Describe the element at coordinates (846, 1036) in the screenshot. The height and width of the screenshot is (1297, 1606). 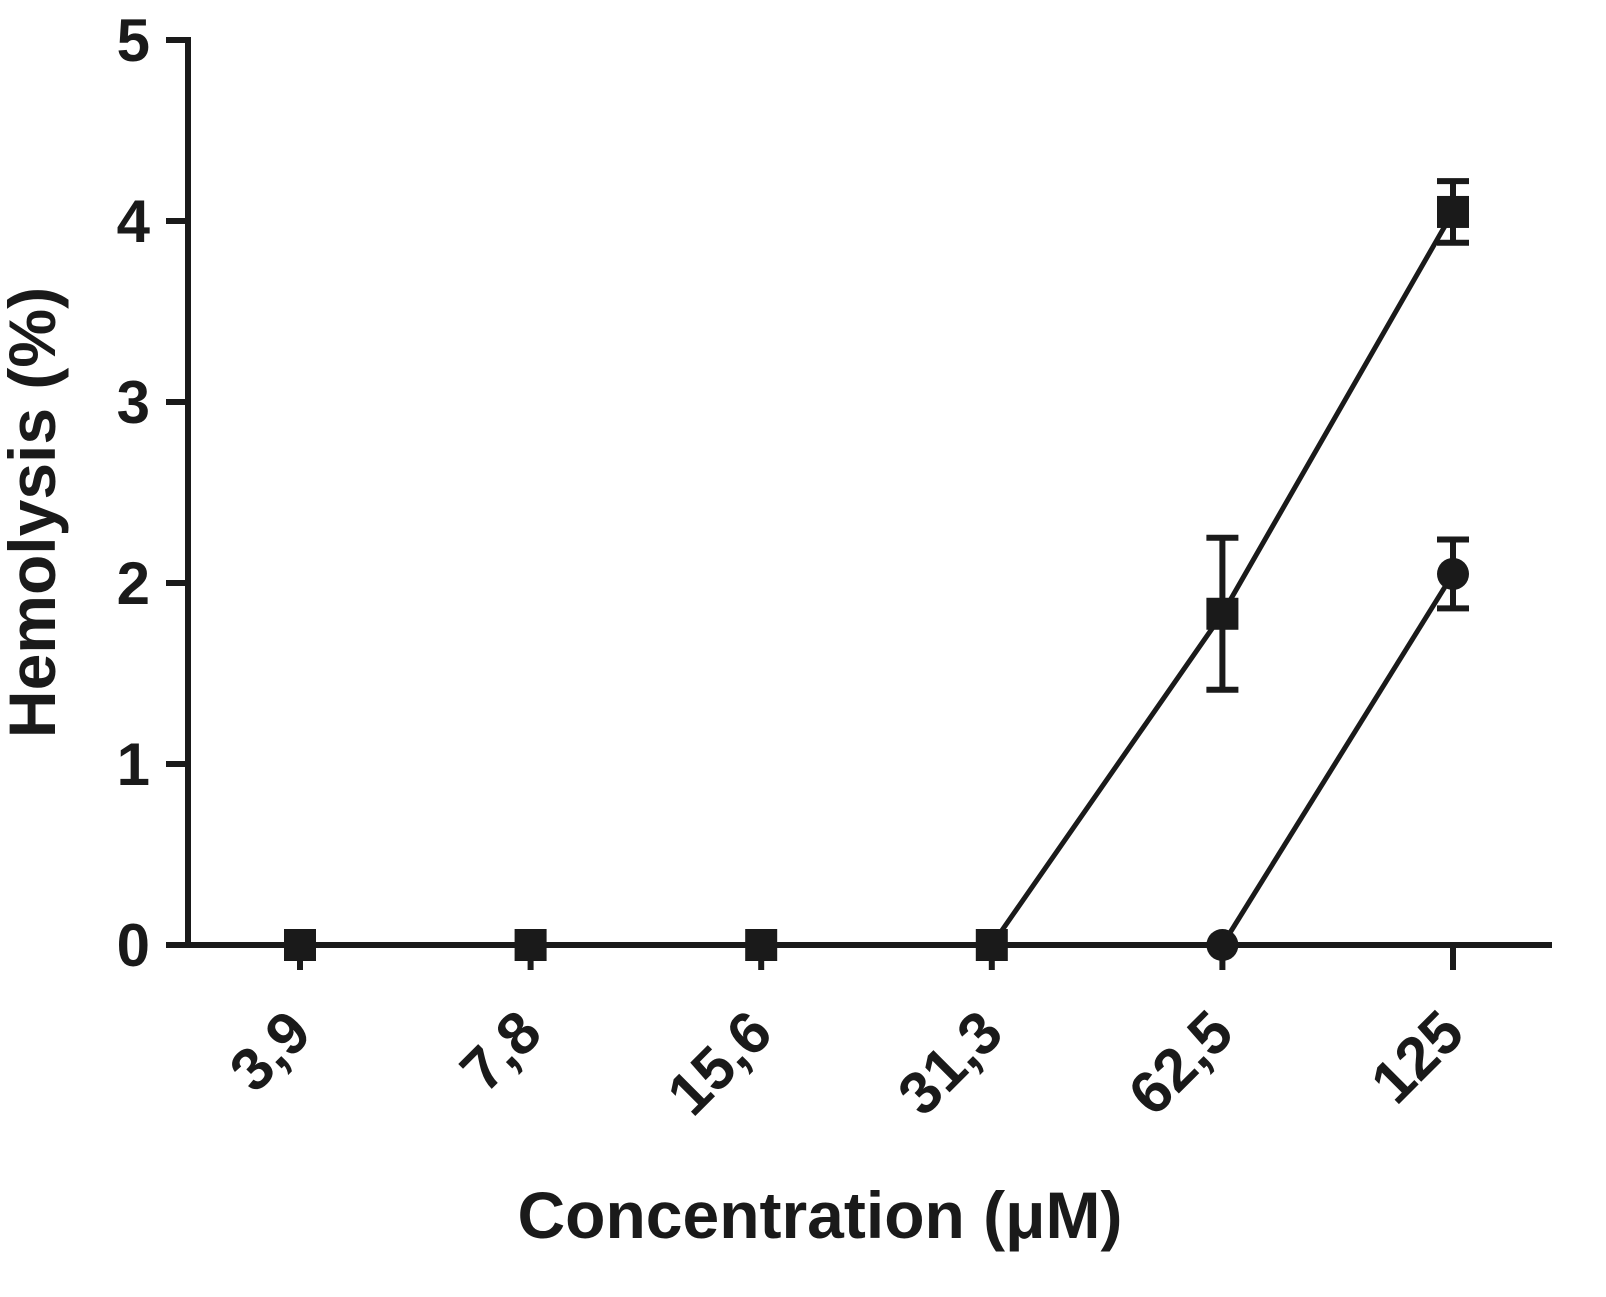
I see `x-ticks: 3,9 7,8 15,6 31,3 62,5 125` at that location.